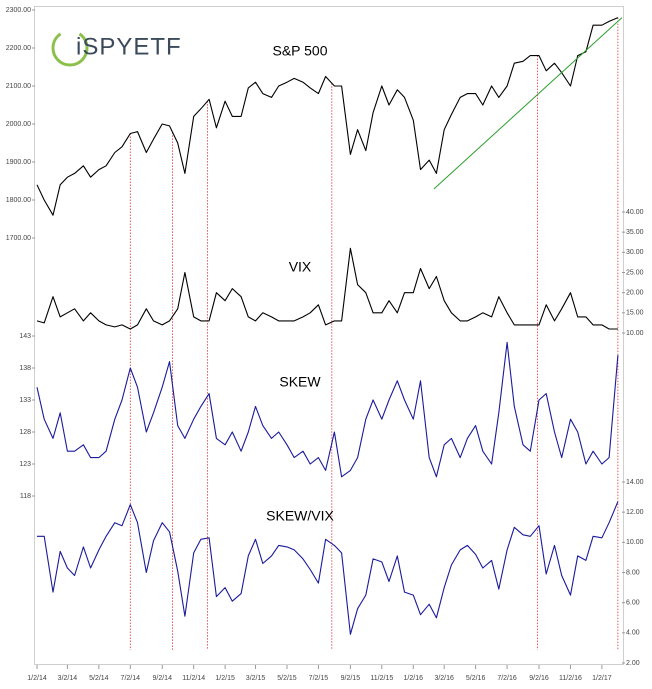 The height and width of the screenshot is (689, 652). What do you see at coordinates (193, 678) in the screenshot?
I see `x-tick-label: 11/2/14` at bounding box center [193, 678].